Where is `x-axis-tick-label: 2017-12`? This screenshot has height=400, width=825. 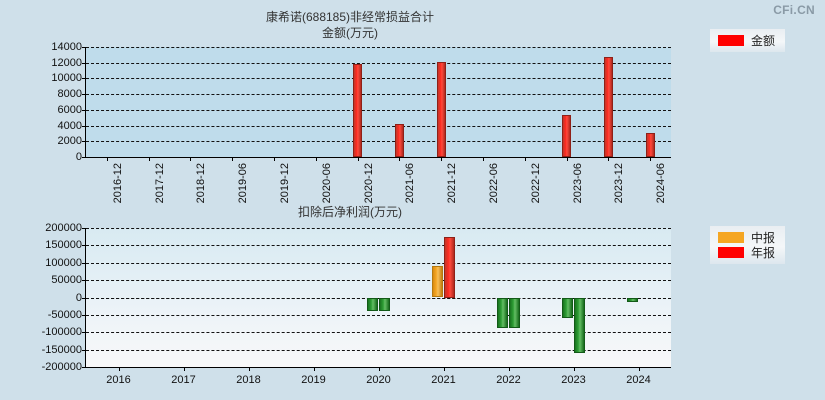
x-axis-tick-label: 2017-12 is located at coordinates (159, 183).